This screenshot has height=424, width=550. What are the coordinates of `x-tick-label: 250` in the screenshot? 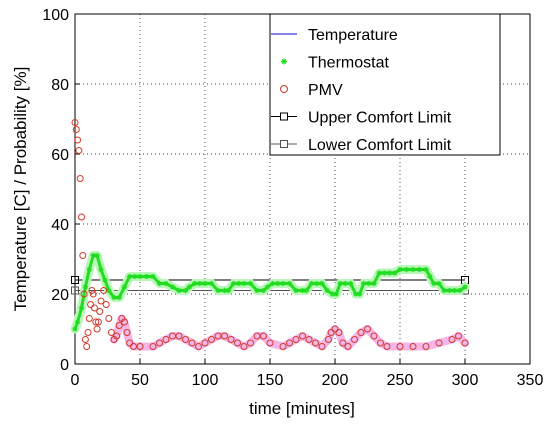 It's located at (400, 380).